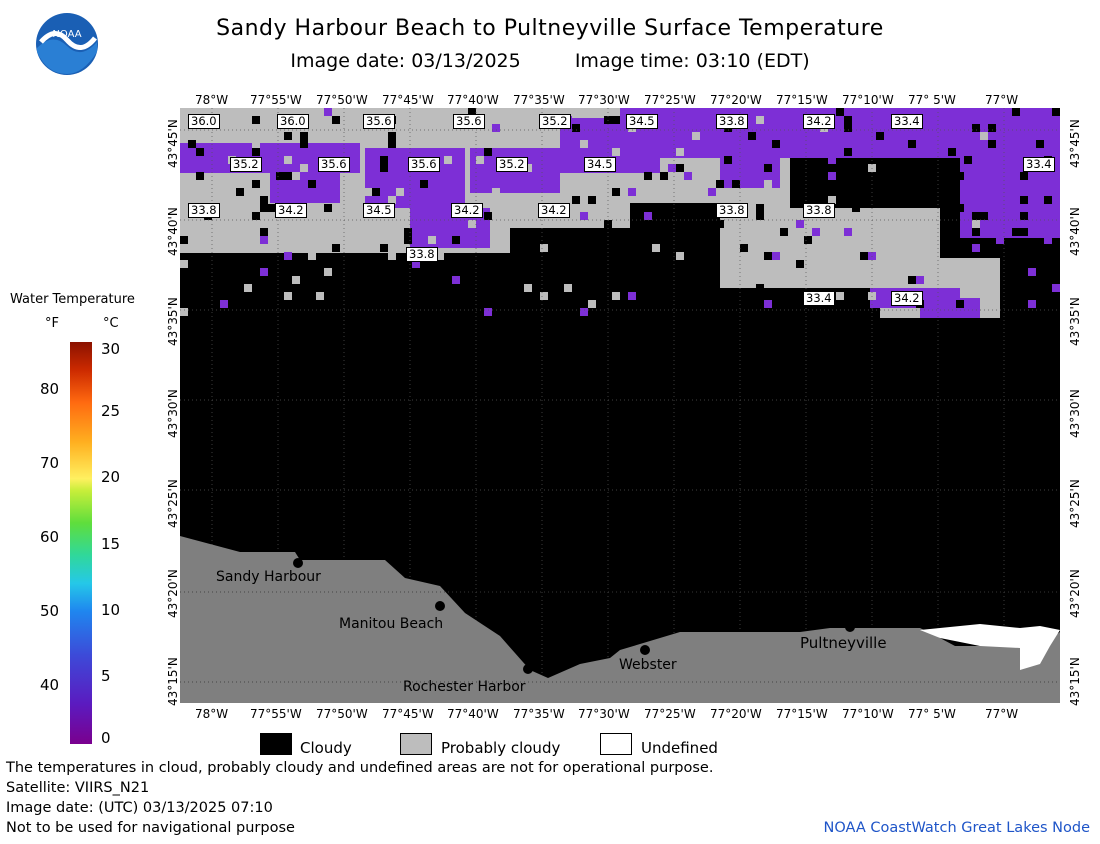  What do you see at coordinates (574, 616) in the screenshot?
I see `place-markers` at bounding box center [574, 616].